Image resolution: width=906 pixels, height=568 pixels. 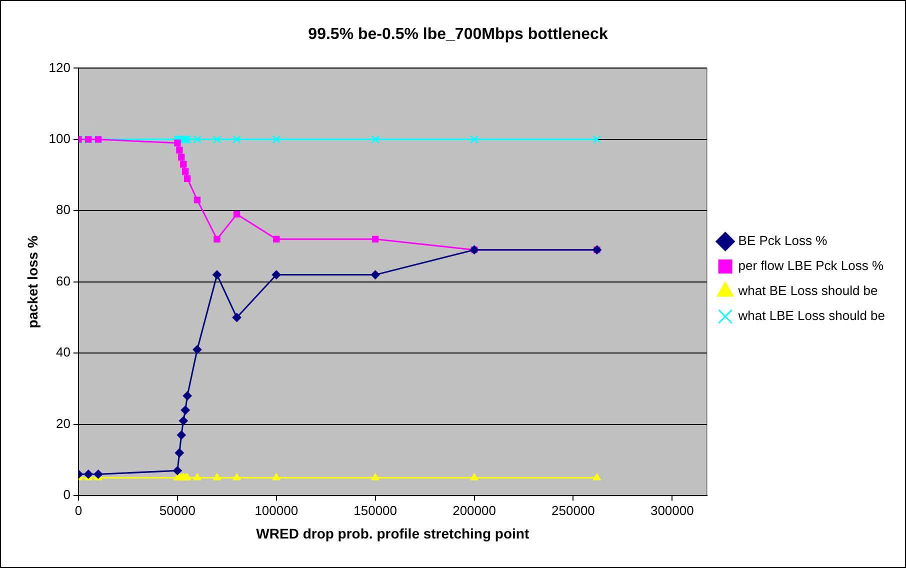 I want to click on y-tick-label: 100, so click(x=59, y=138).